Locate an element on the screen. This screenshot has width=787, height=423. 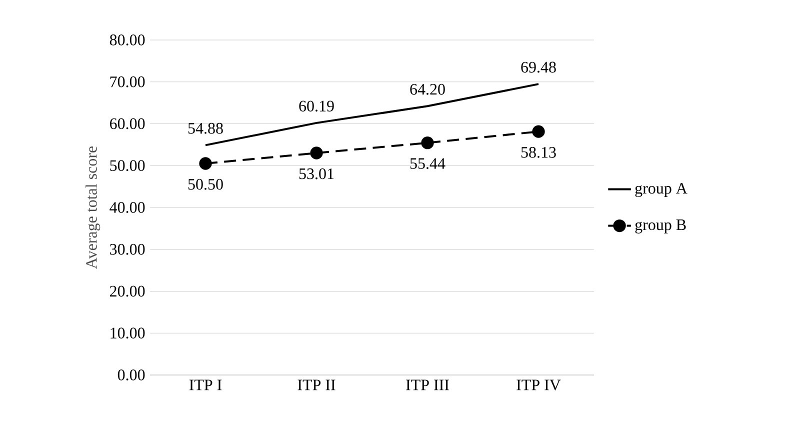
y-tick-label: 20.00 is located at coordinates (127, 291).